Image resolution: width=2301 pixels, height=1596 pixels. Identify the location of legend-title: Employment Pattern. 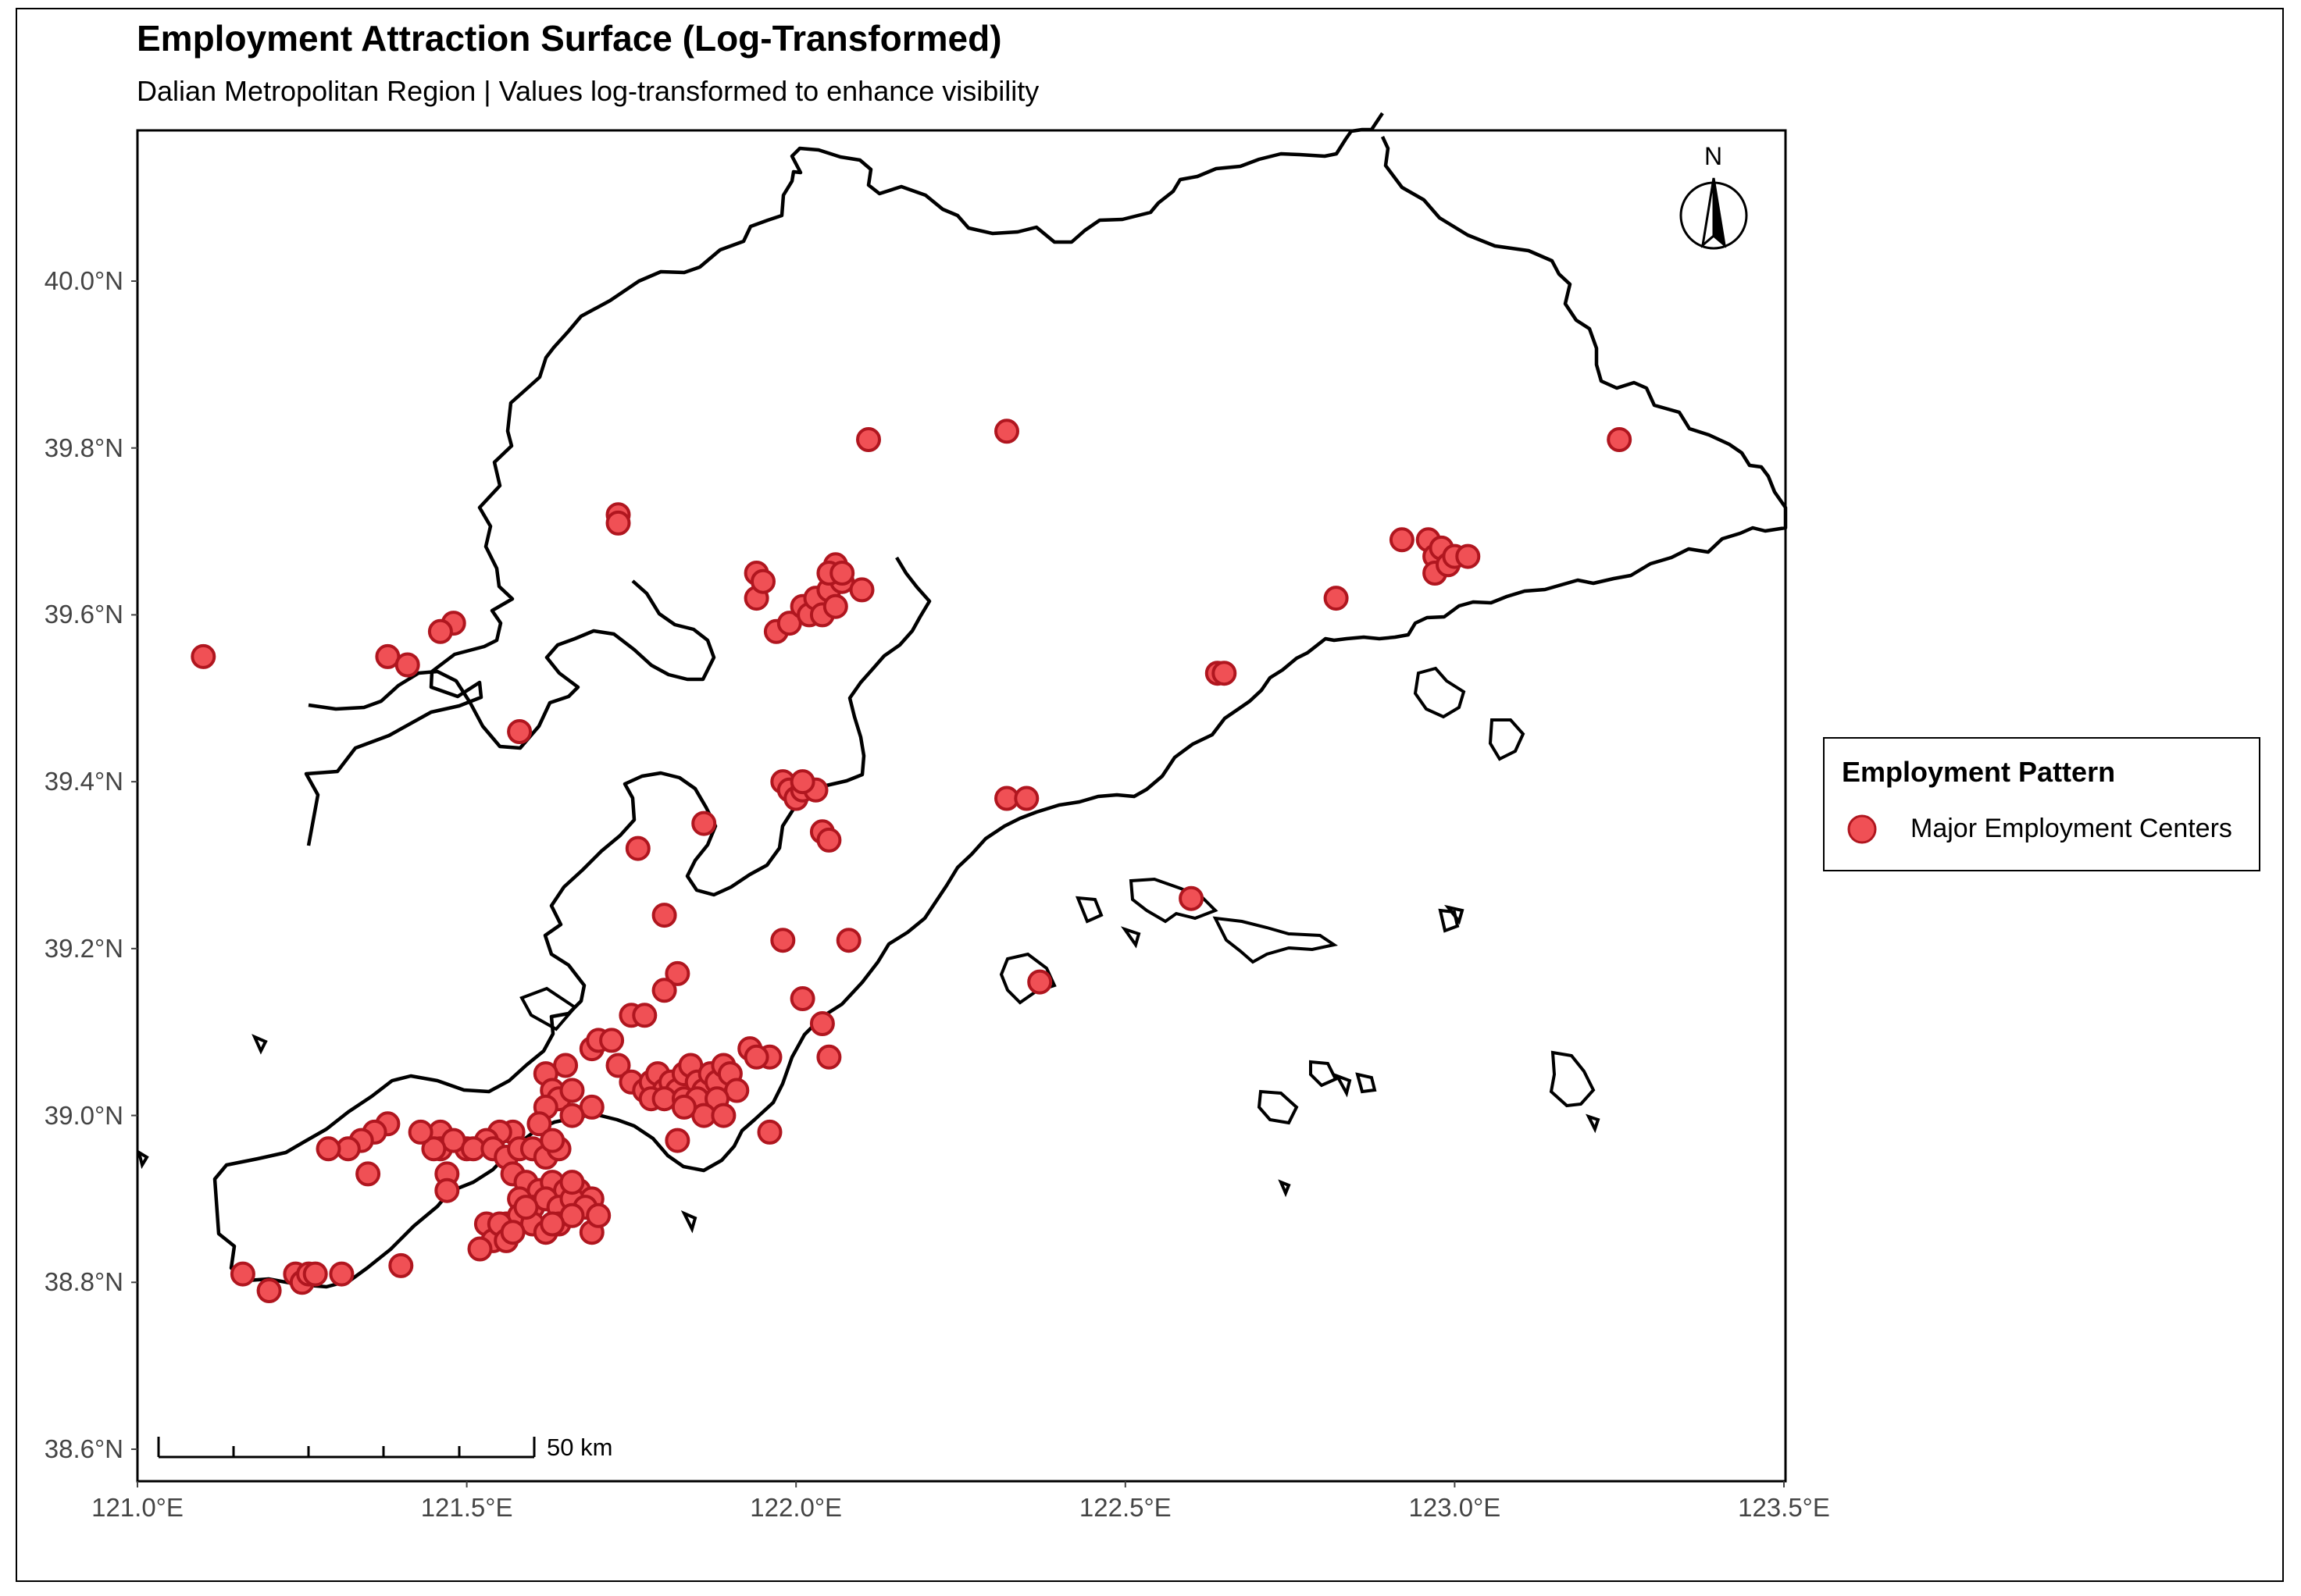
(1979, 772).